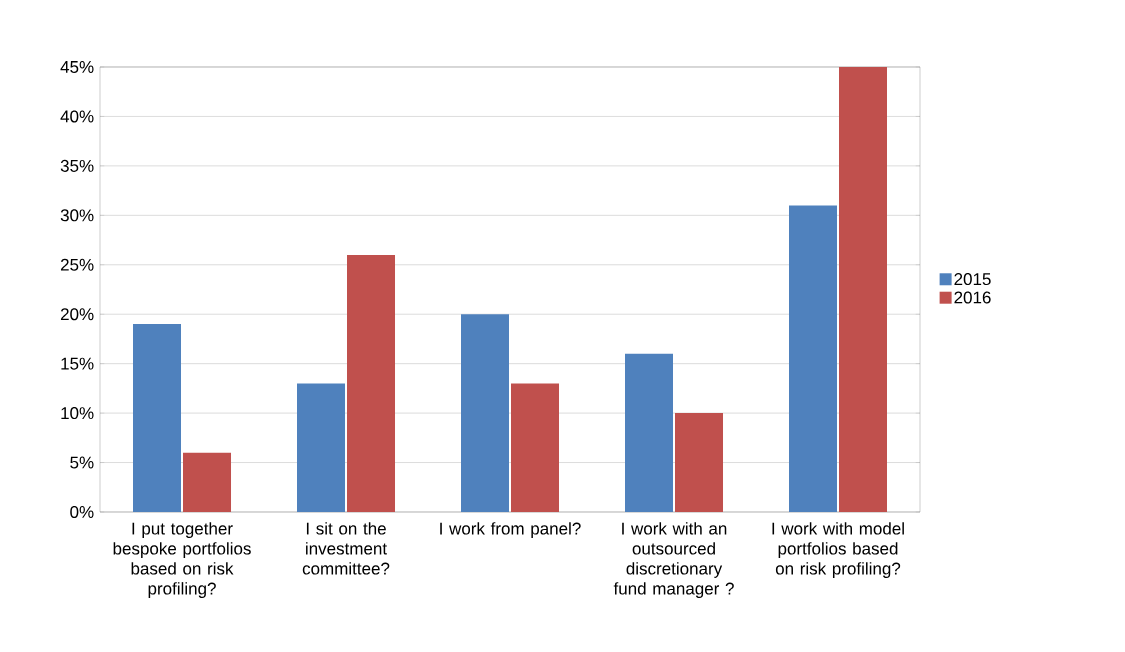 This screenshot has width=1125, height=652. I want to click on y-tick-label: 40%, so click(77, 116).